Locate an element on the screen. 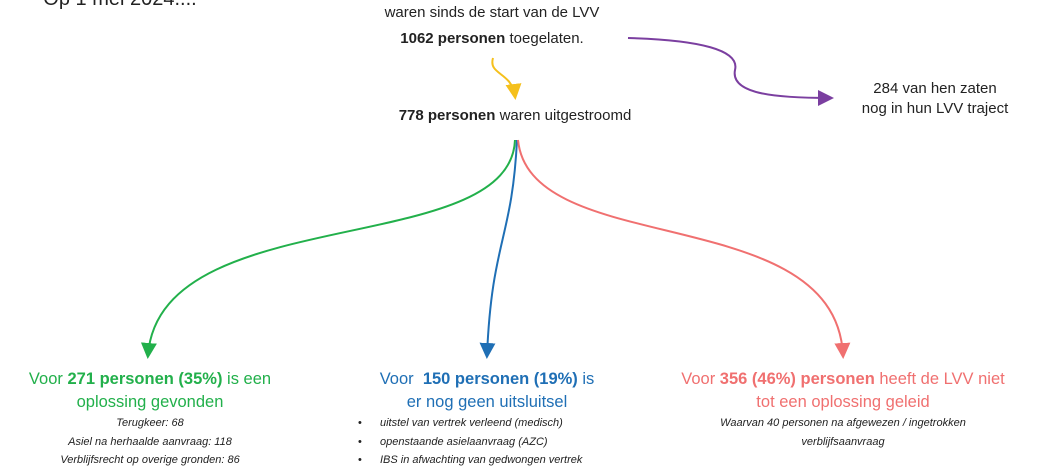  solution-detail: Asiel na herhaalde aanvraag: 118 is located at coordinates (150, 441).